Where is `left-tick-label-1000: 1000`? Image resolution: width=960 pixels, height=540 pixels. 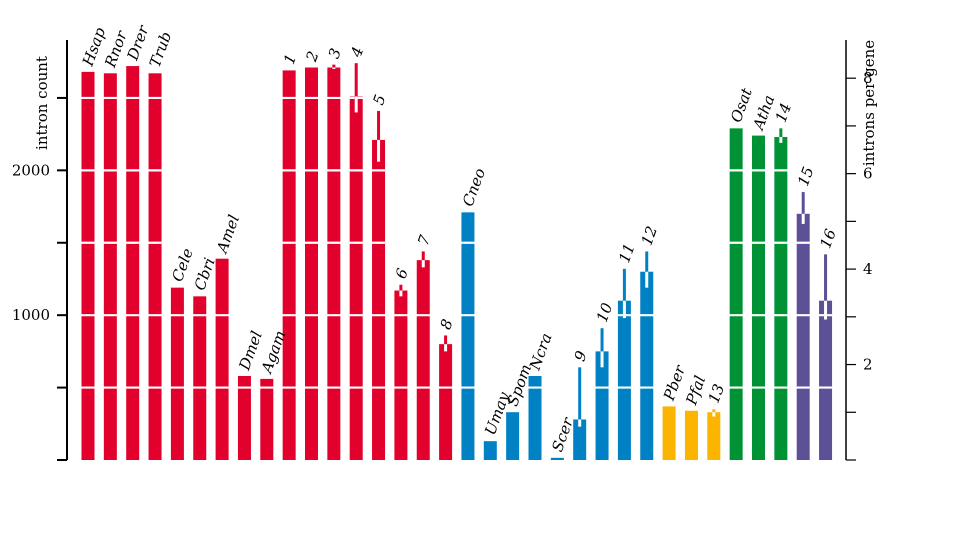 left-tick-label-1000: 1000 is located at coordinates (31, 315).